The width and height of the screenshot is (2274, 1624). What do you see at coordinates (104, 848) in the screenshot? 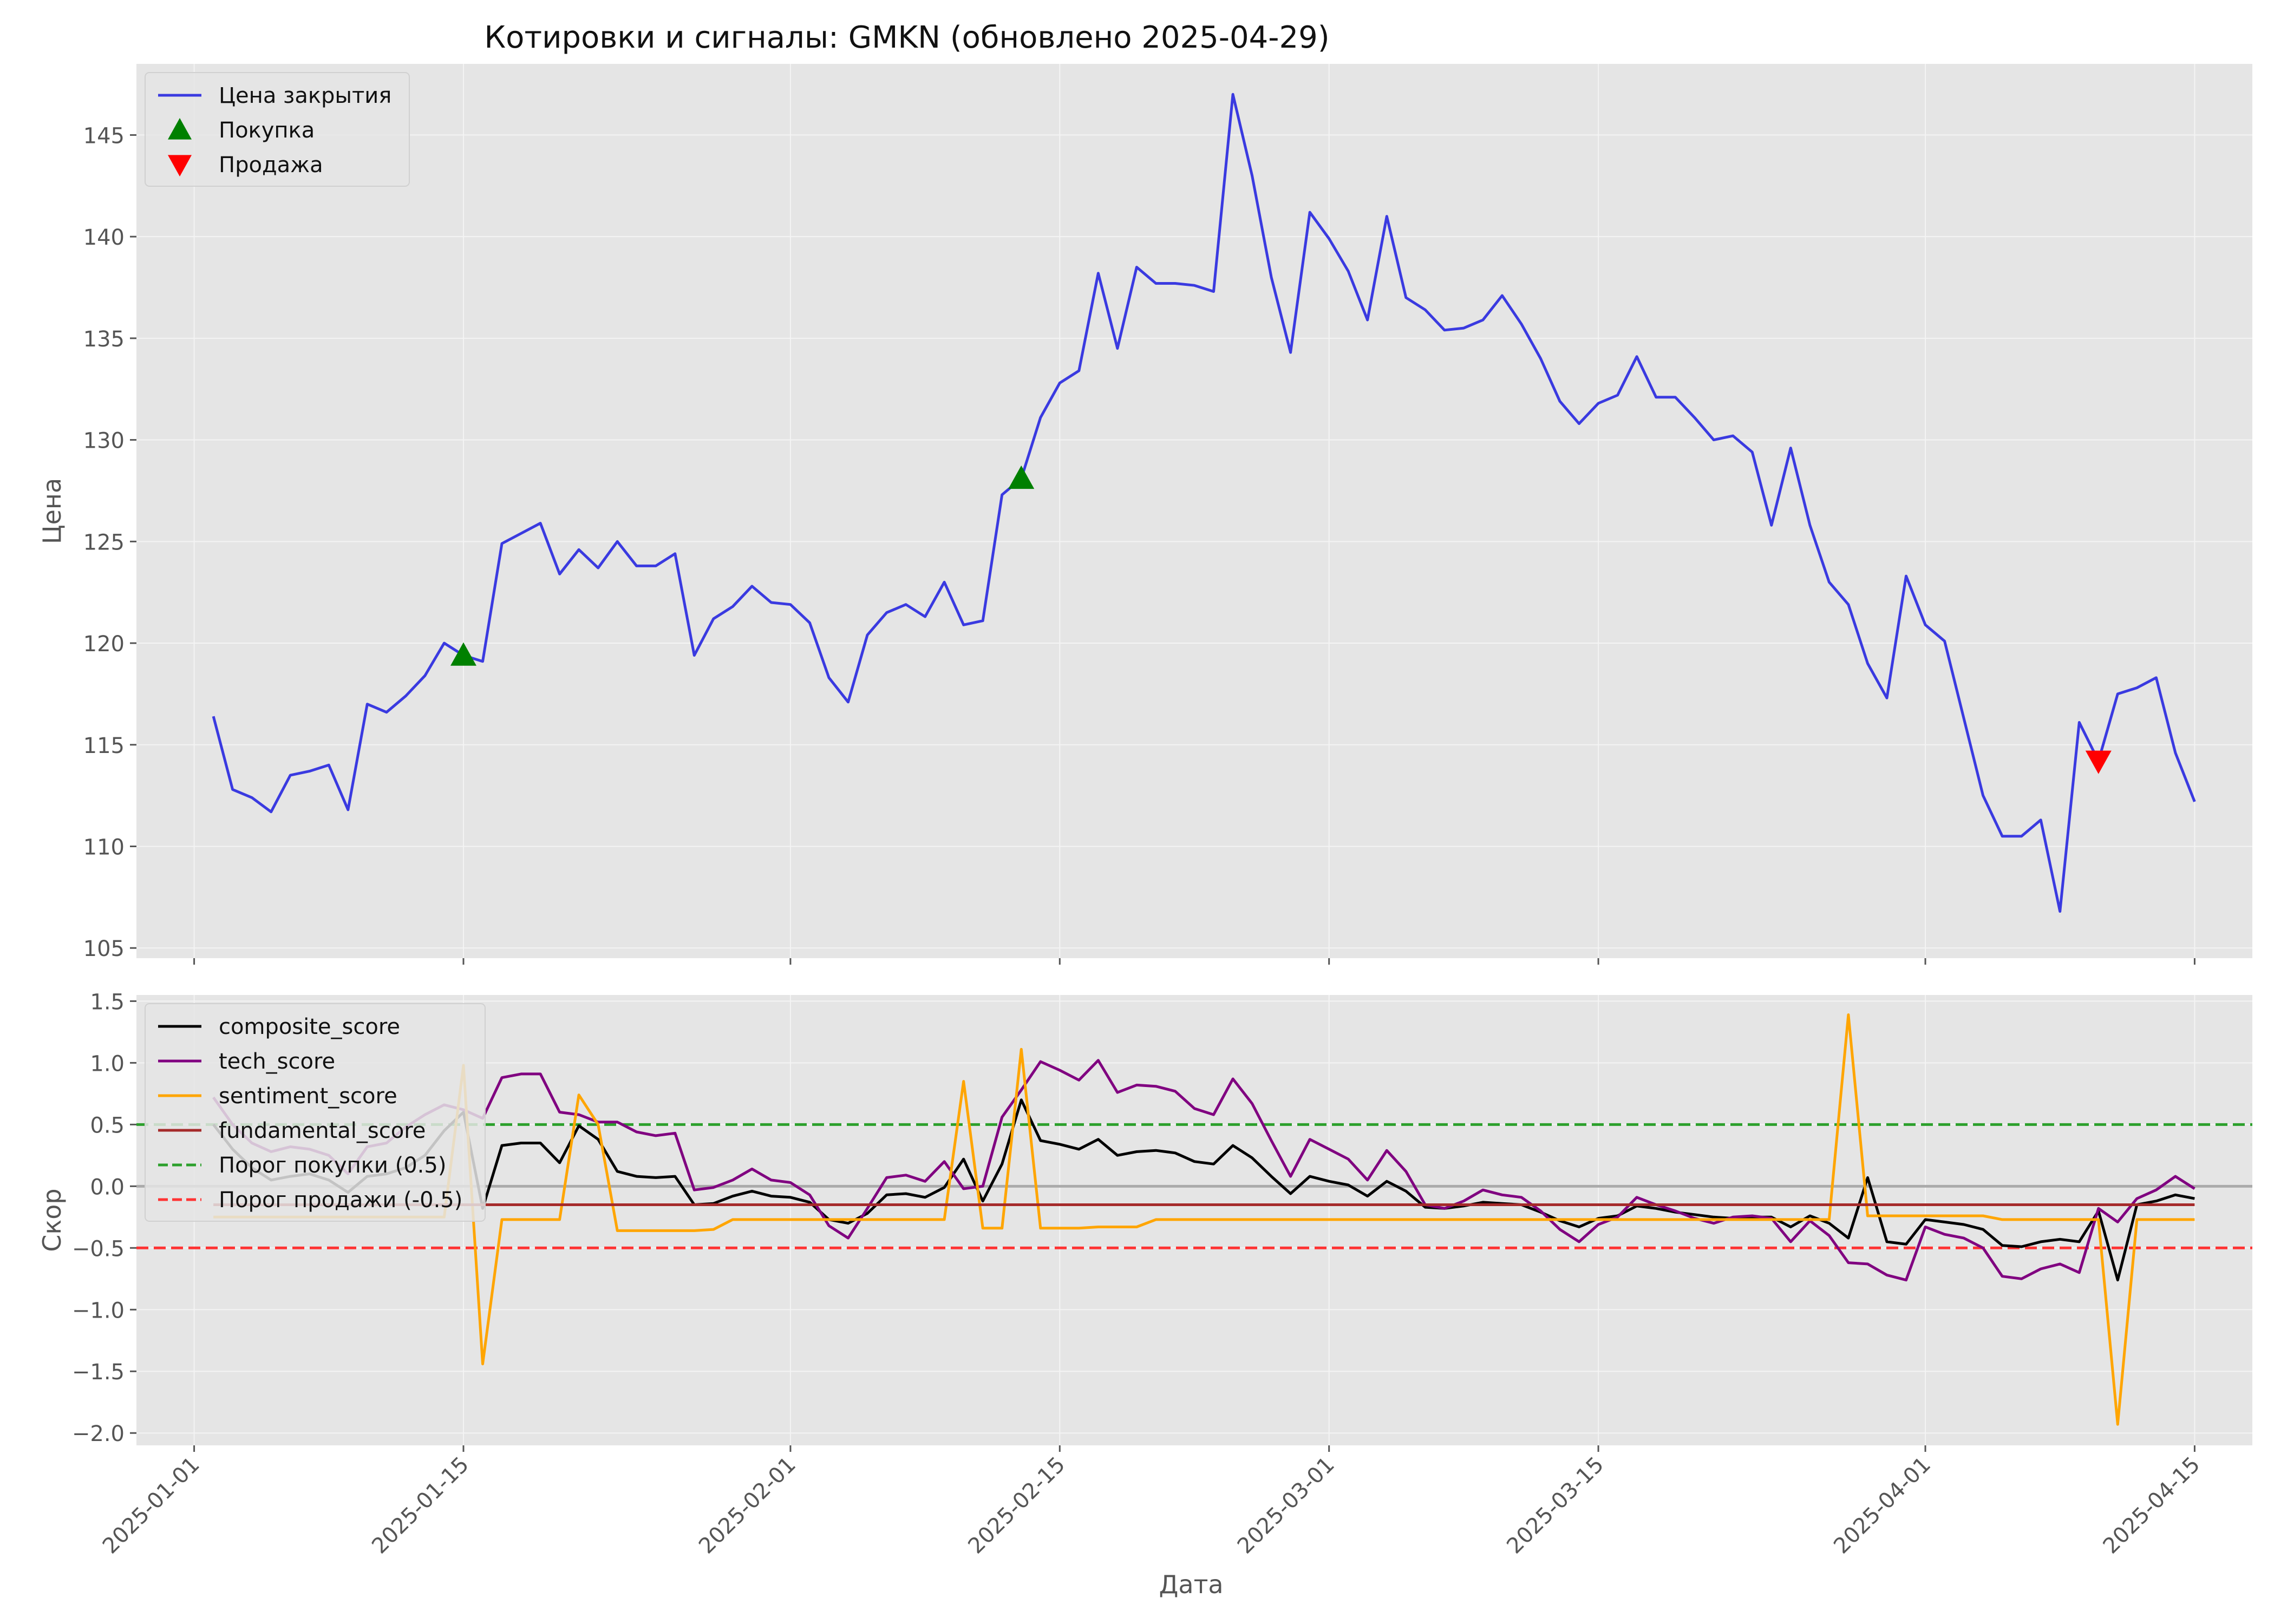
I see `price-ytick-label: 110` at bounding box center [104, 848].